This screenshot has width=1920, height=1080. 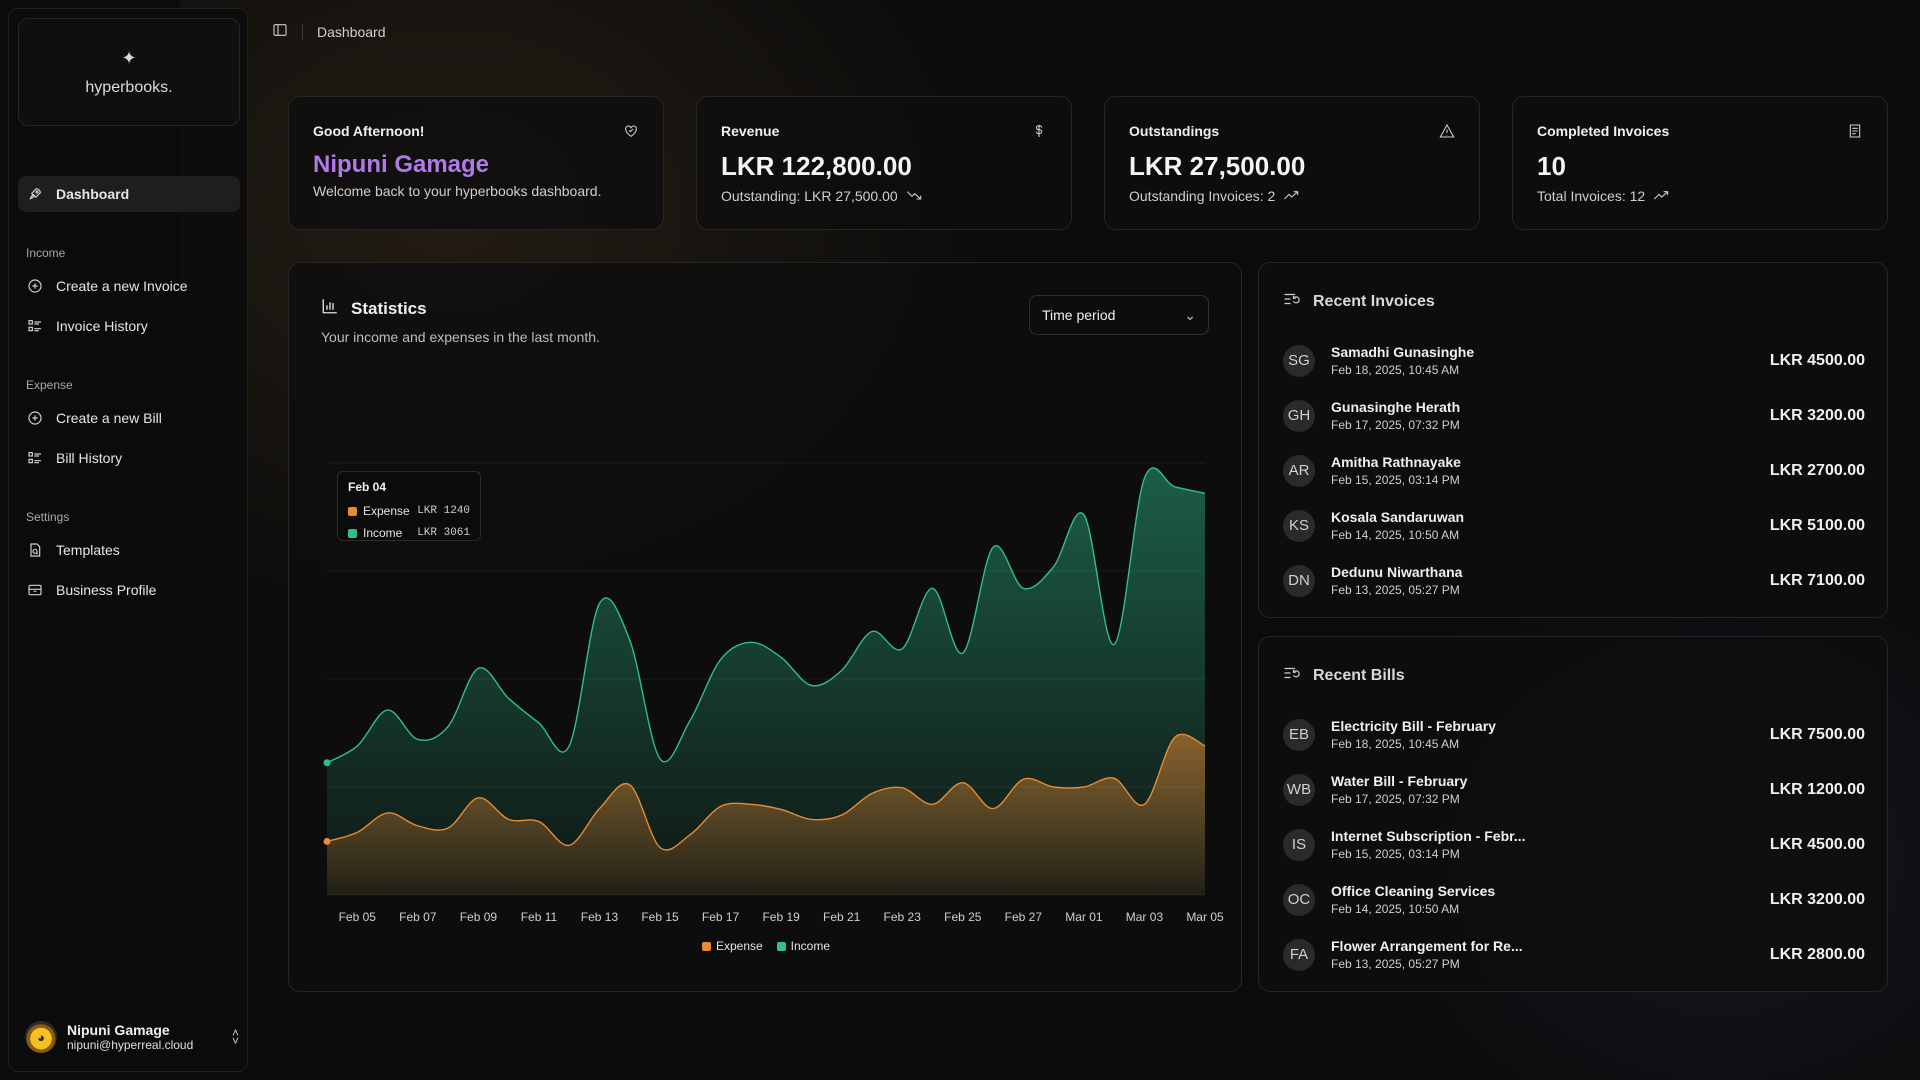 What do you see at coordinates (129, 550) in the screenshot?
I see `sidebar-item-templates: Templates` at bounding box center [129, 550].